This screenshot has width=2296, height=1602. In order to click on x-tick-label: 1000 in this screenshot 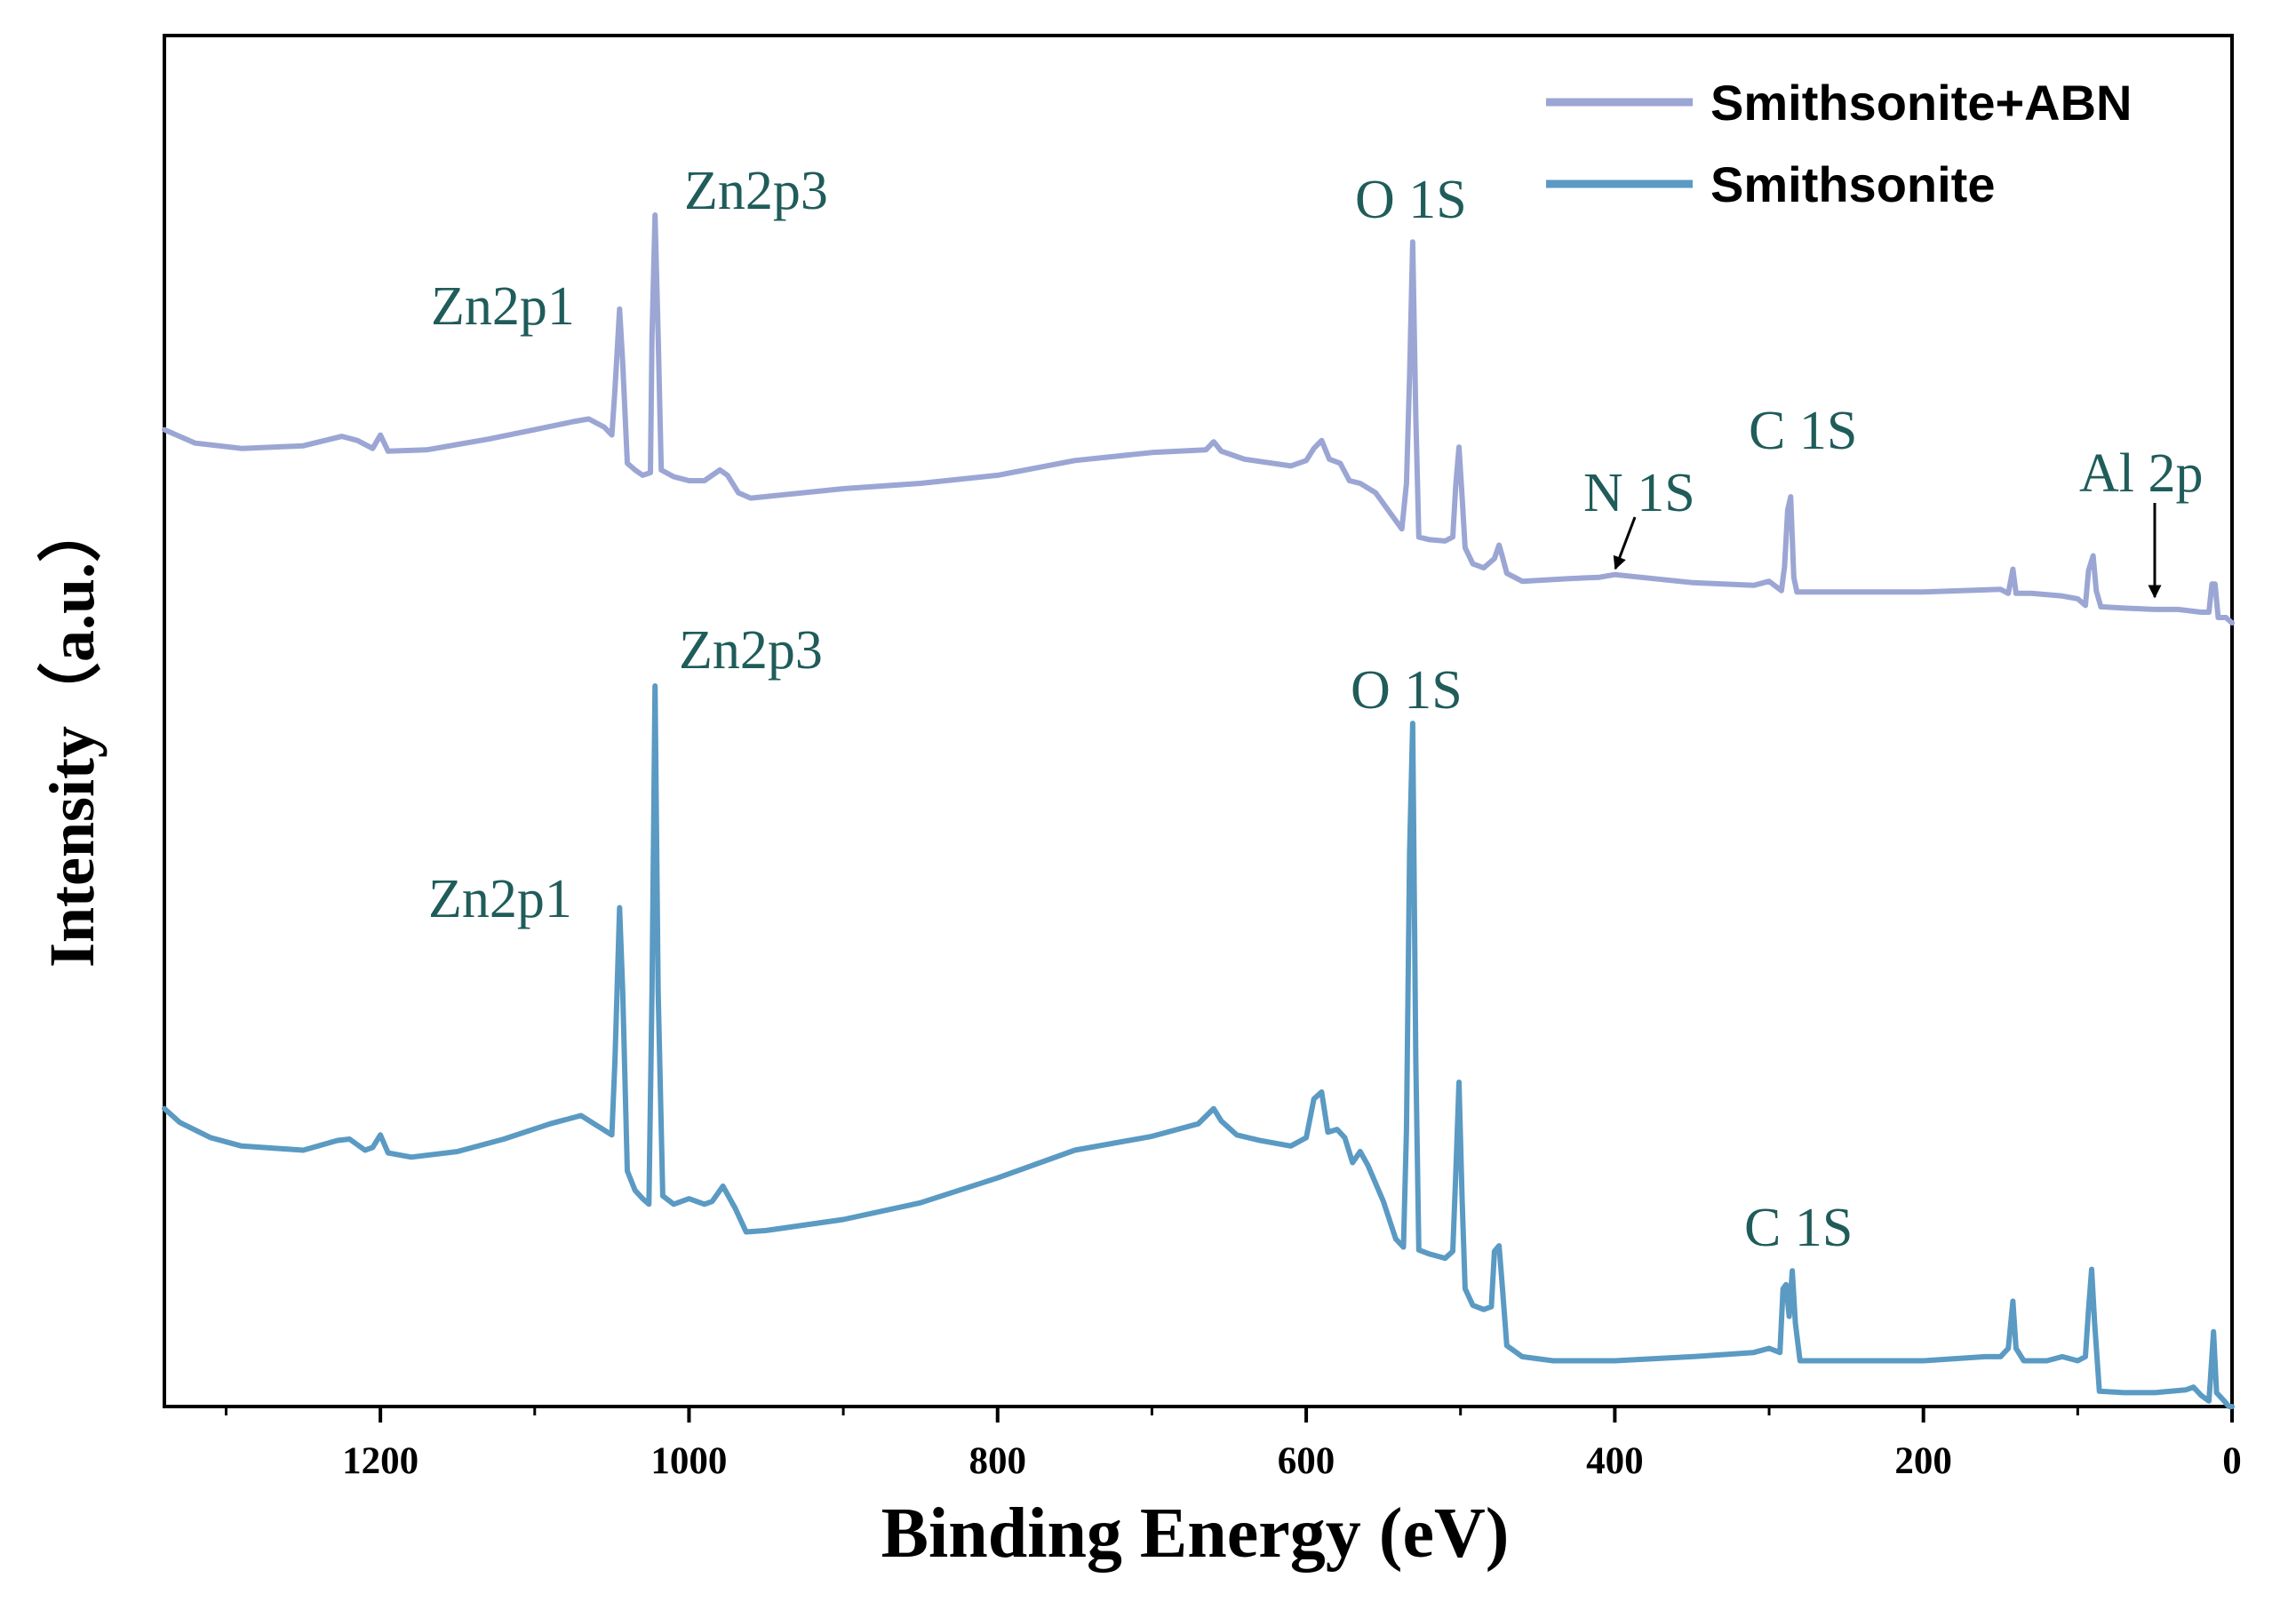, I will do `click(689, 1461)`.